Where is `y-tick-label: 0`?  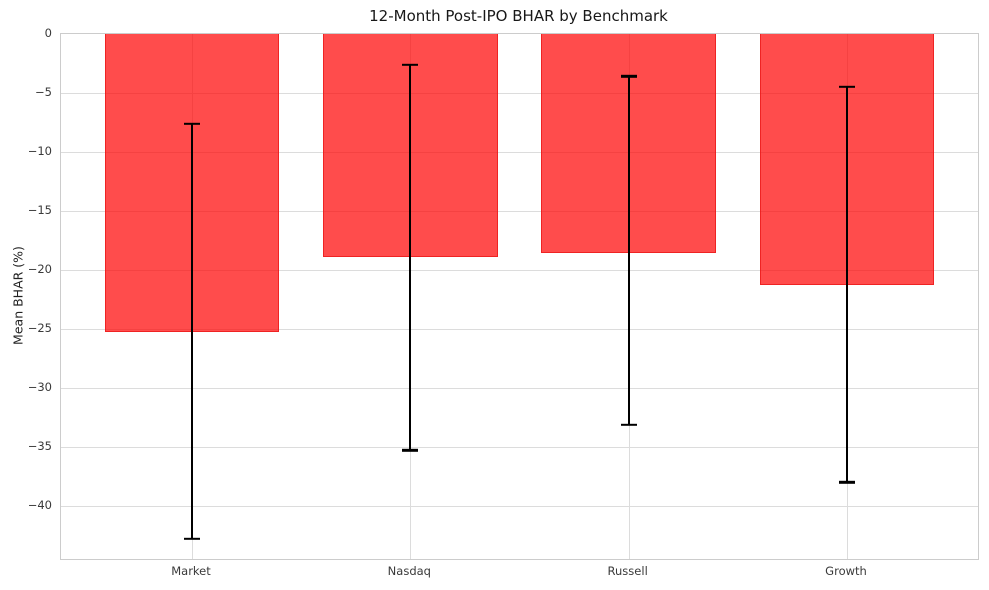 y-tick-label: 0 is located at coordinates (48, 33).